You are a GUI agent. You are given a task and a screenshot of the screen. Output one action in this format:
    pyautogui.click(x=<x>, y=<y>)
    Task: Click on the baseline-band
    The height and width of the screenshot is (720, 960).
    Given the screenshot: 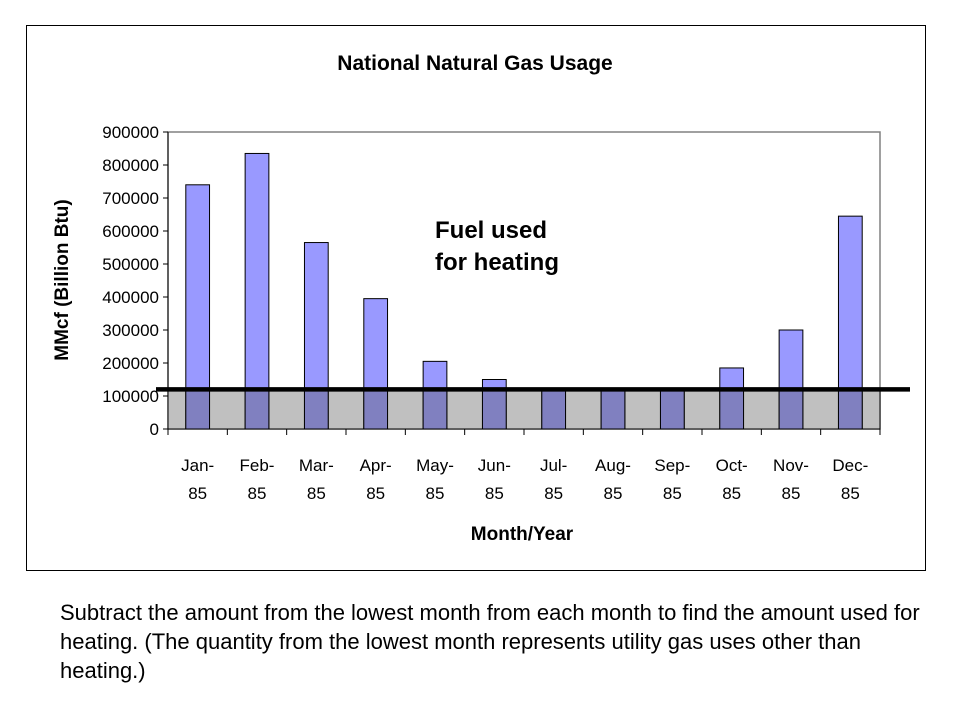 What is the action you would take?
    pyautogui.click(x=524, y=409)
    